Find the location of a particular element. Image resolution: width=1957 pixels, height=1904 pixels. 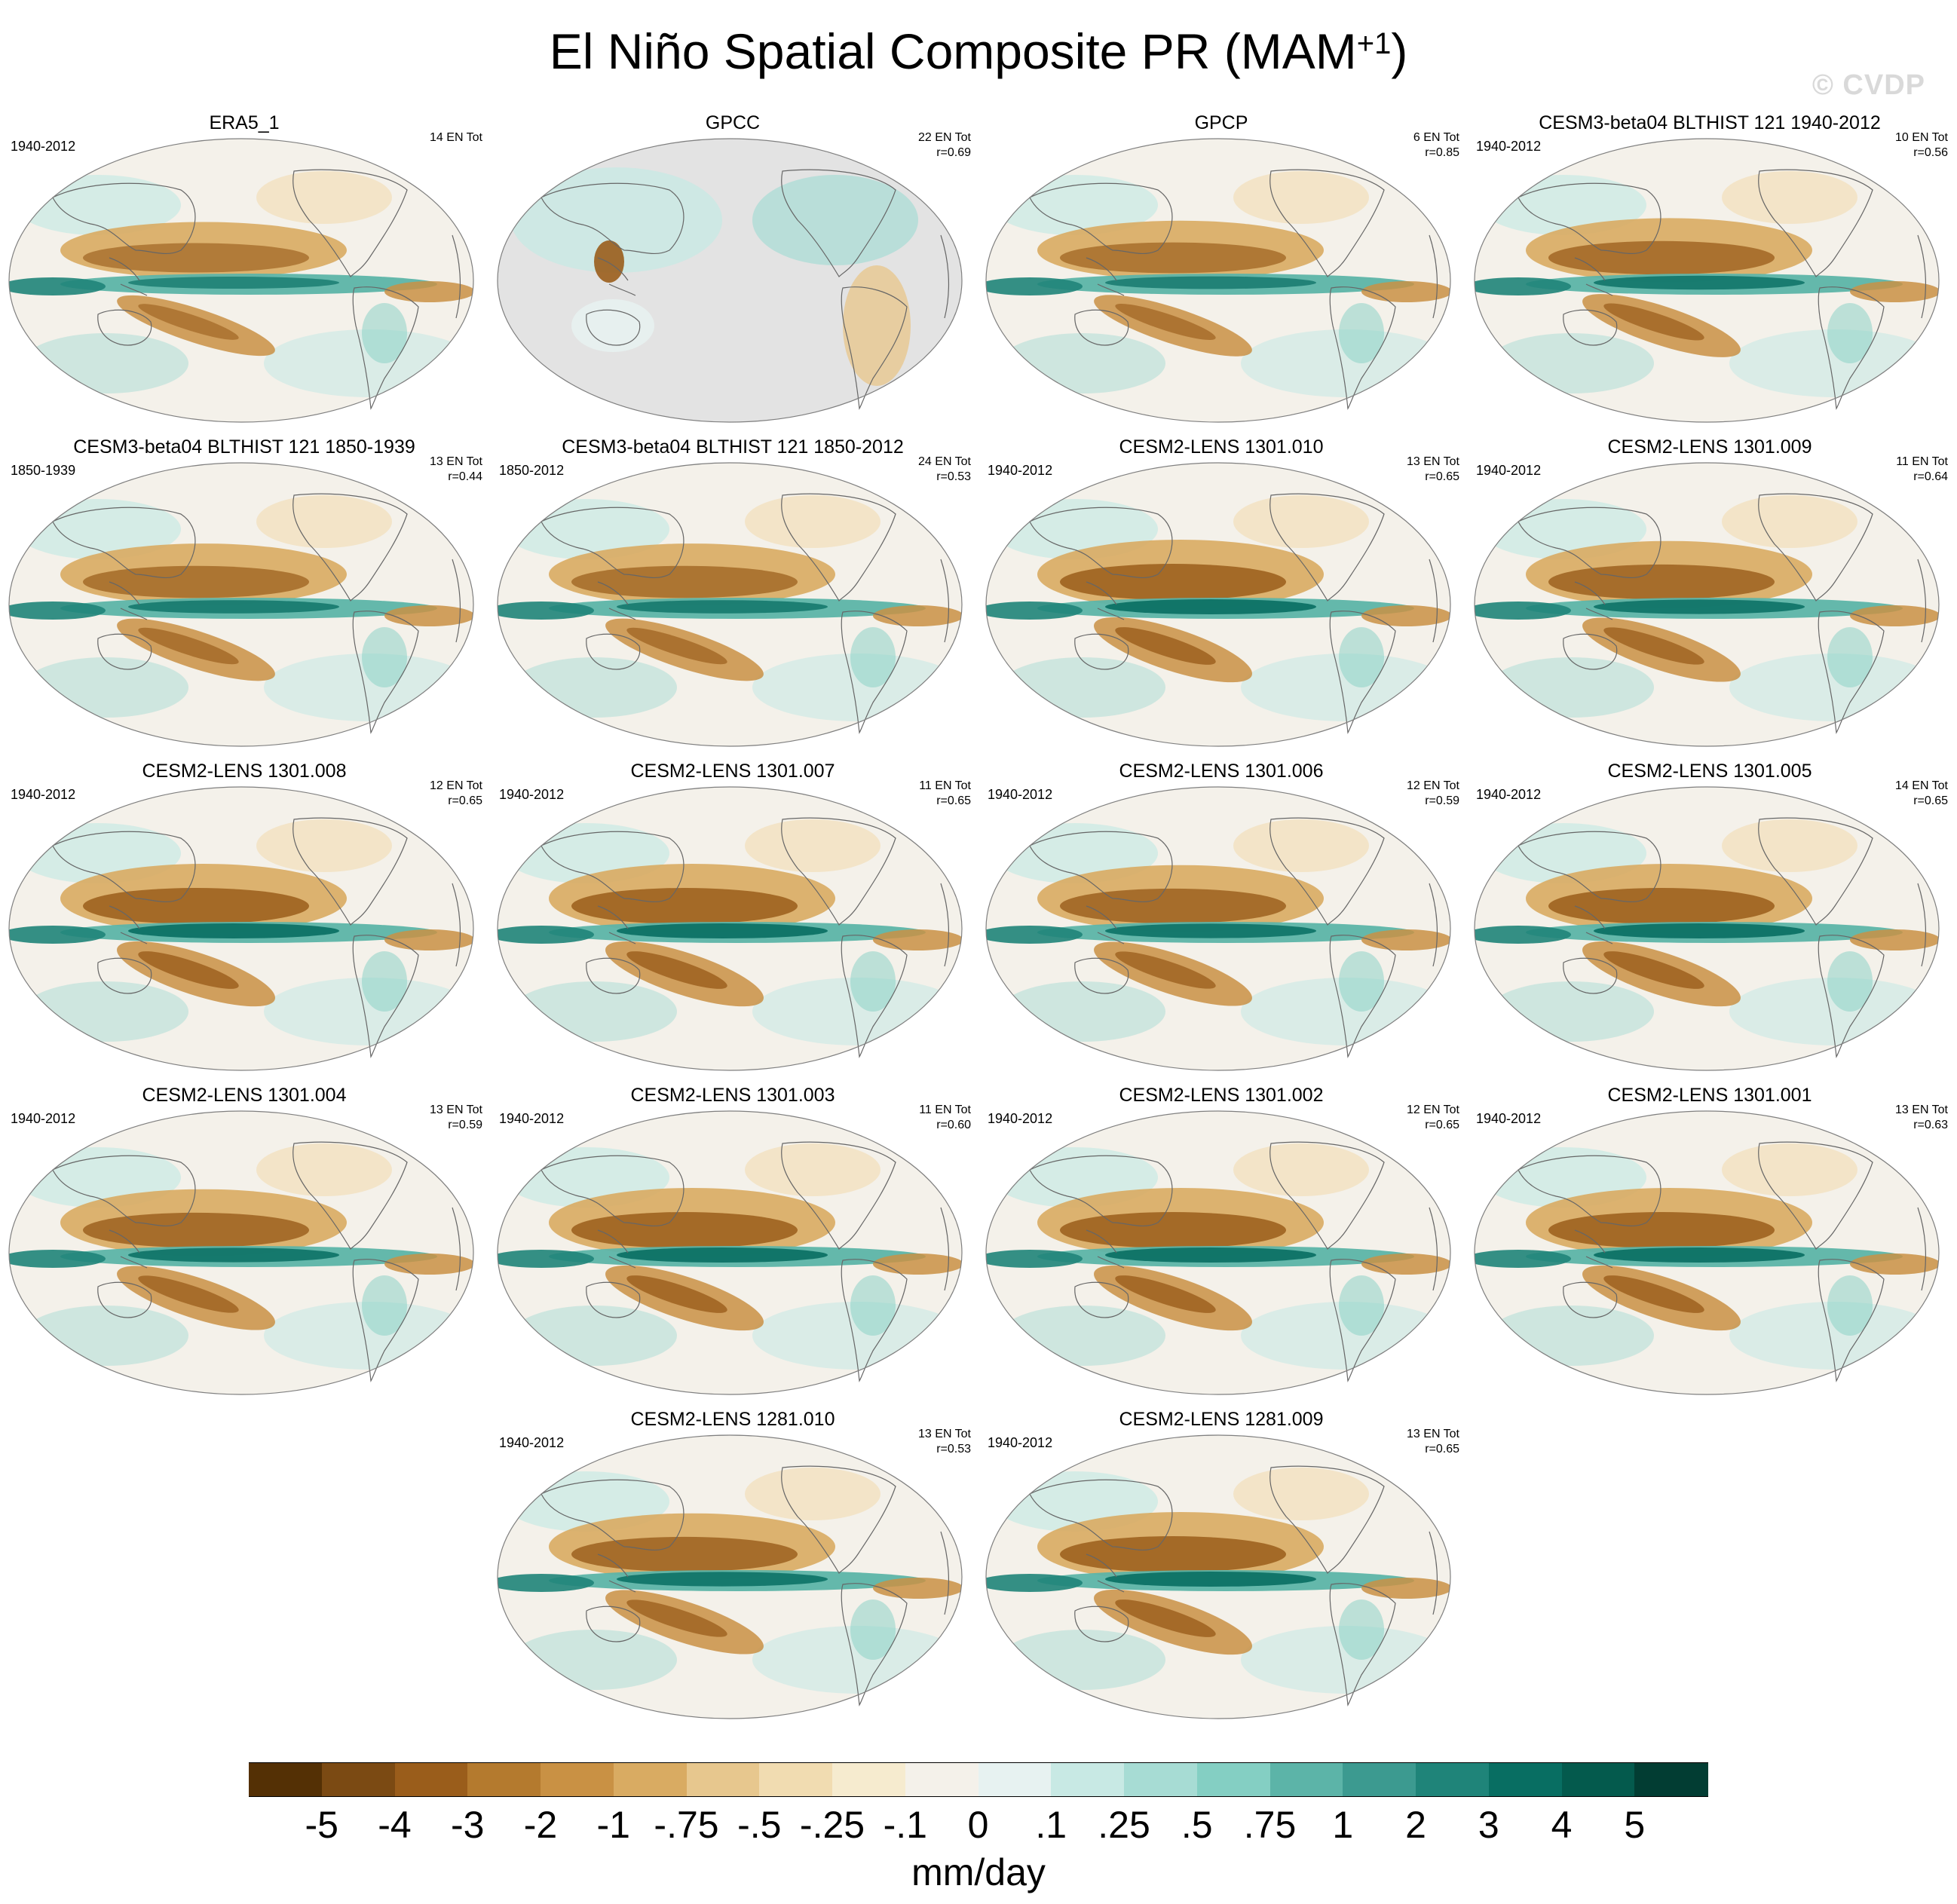

colorbar-tick-label: -1 is located at coordinates (613, 1825).